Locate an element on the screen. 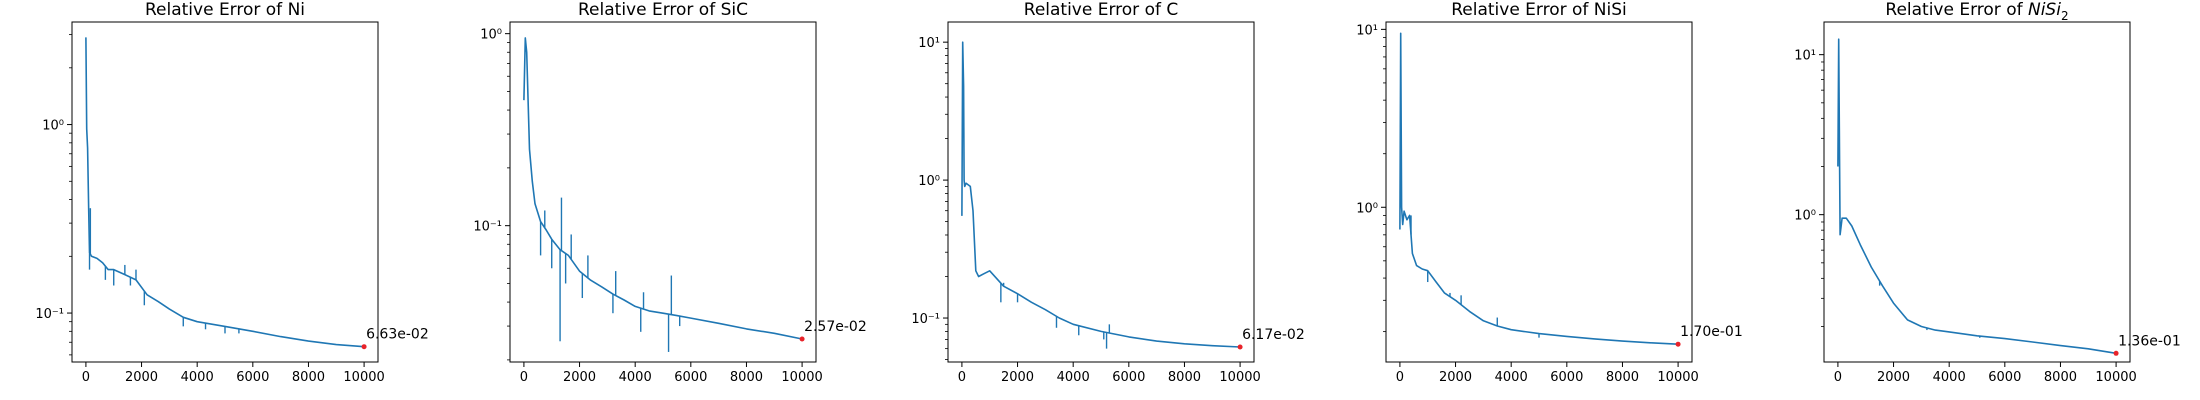 This screenshot has width=2200, height=400. chart-title-subscript: 2 is located at coordinates (2065, 16).